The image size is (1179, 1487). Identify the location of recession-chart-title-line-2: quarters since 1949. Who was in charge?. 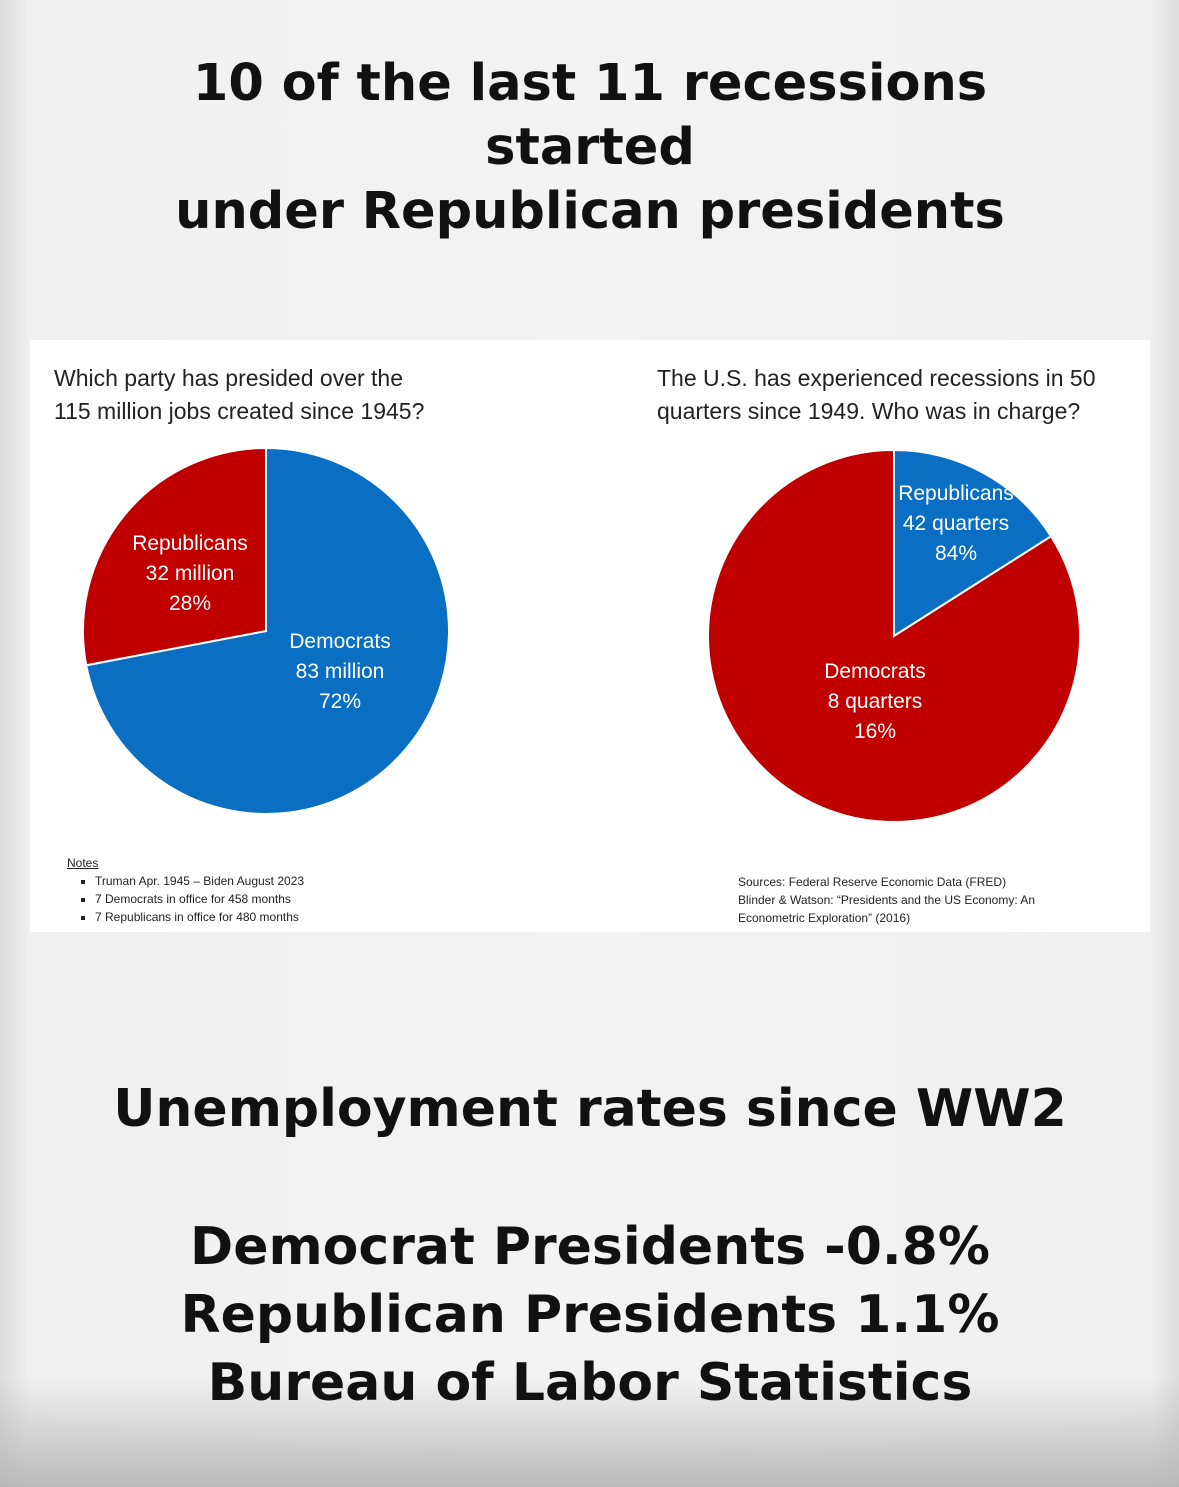
(869, 411).